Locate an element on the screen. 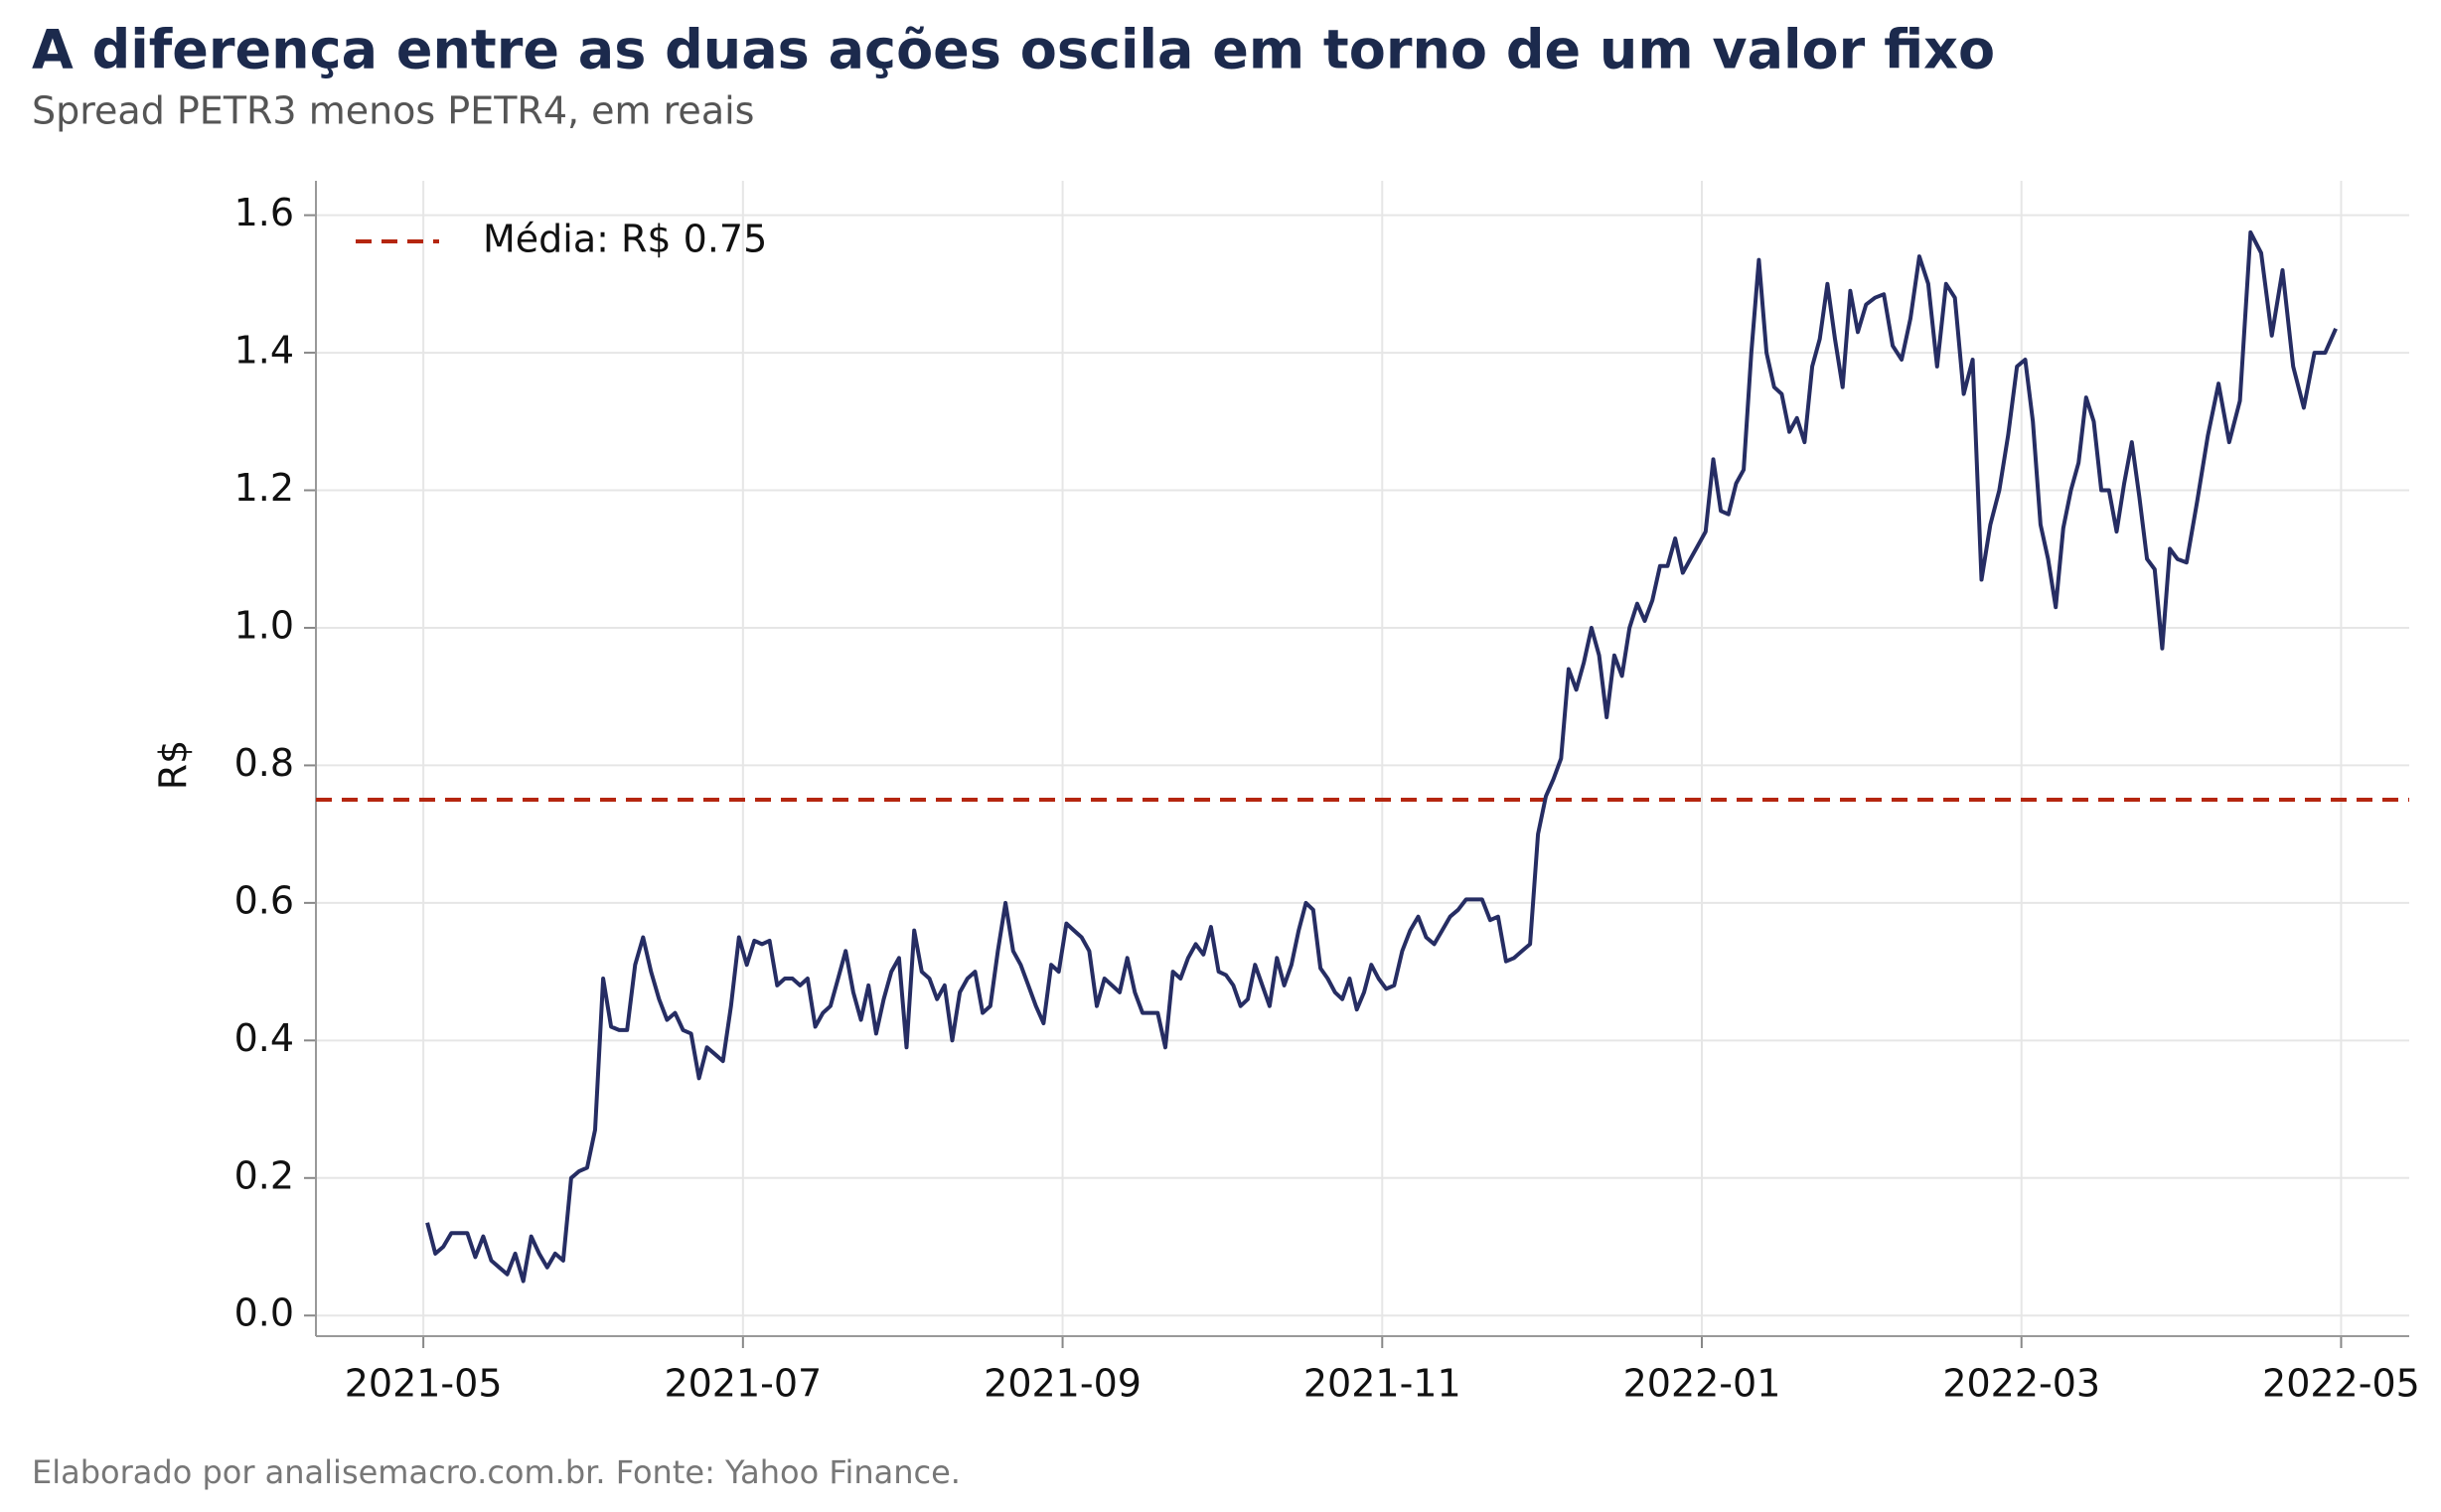  y-tick-label: 1.0 is located at coordinates (264, 625).